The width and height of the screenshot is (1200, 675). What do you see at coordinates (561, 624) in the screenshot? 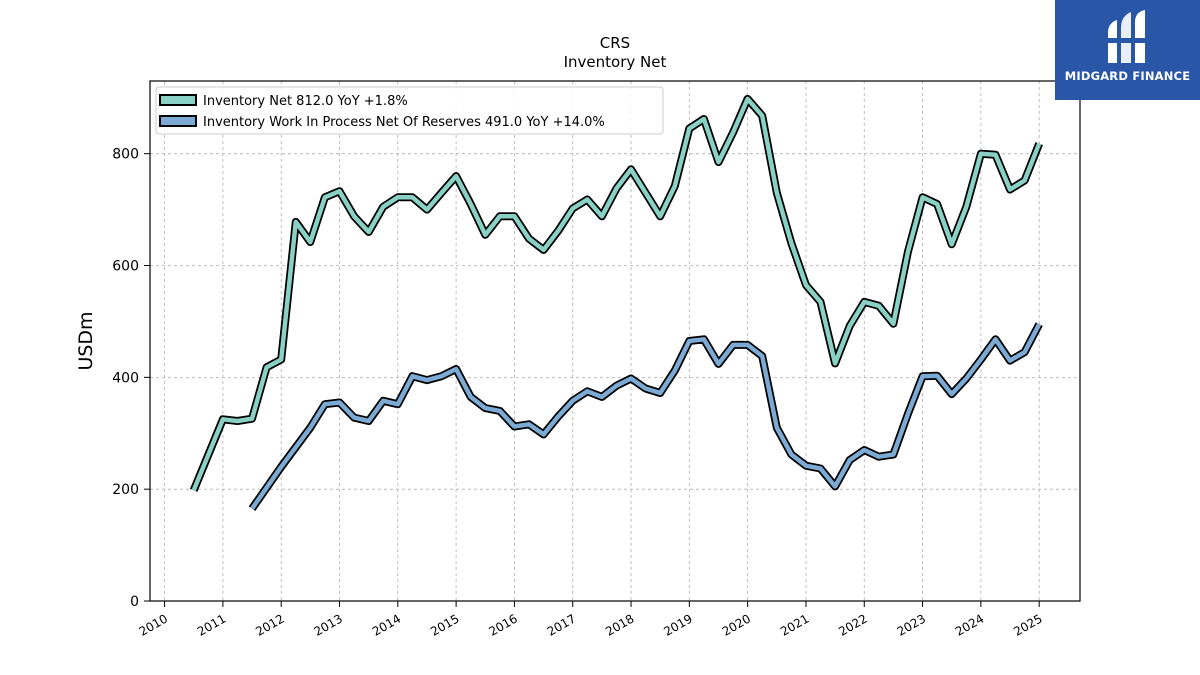
I see `x-tick-label: 2017` at bounding box center [561, 624].